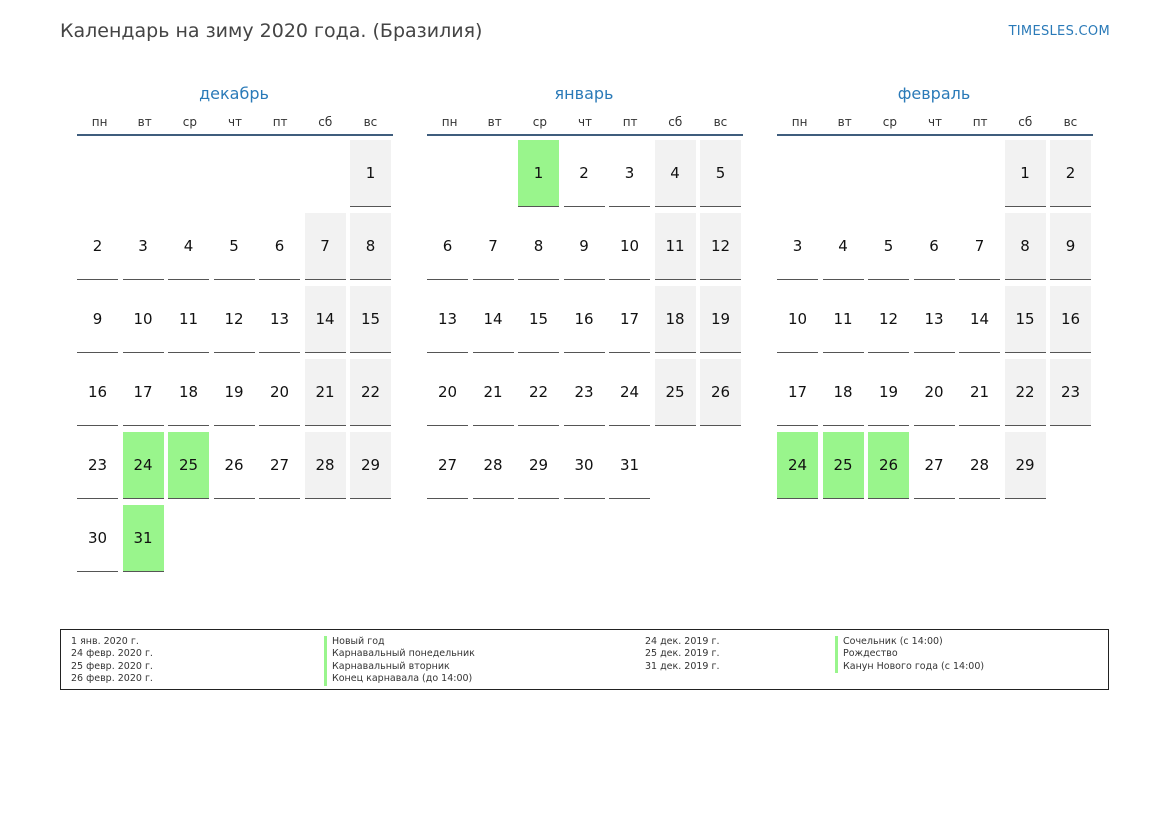 The height and width of the screenshot is (827, 1169). What do you see at coordinates (399, 642) in the screenshot?
I see `legend-holiday-name: Новый год` at bounding box center [399, 642].